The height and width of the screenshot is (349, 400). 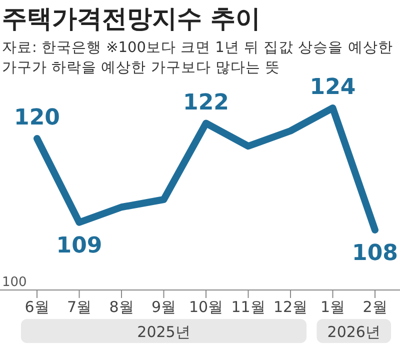 I want to click on data-label: 124, so click(x=333, y=87).